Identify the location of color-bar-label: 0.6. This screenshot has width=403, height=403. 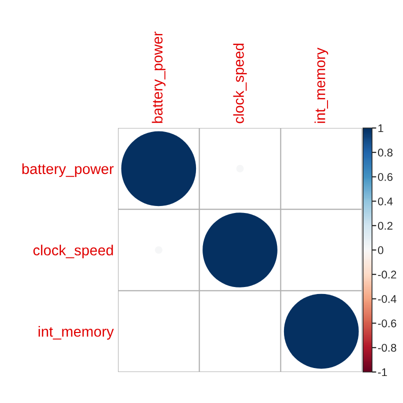
(385, 177).